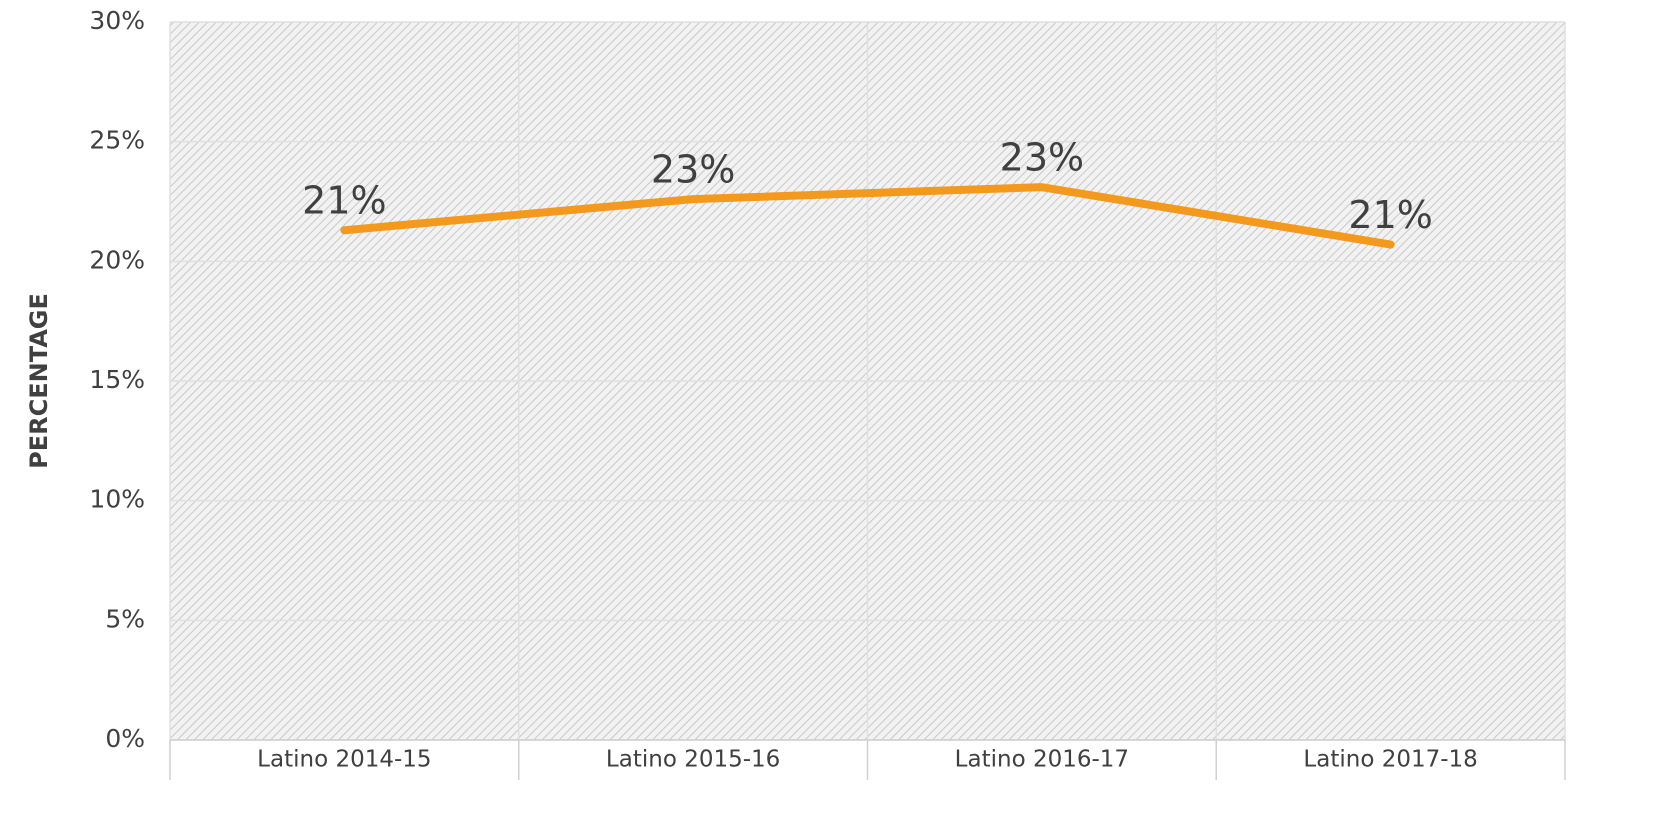 This screenshot has width=1677, height=834. Describe the element at coordinates (125, 618) in the screenshot. I see `y-tick-label: 5%` at that location.